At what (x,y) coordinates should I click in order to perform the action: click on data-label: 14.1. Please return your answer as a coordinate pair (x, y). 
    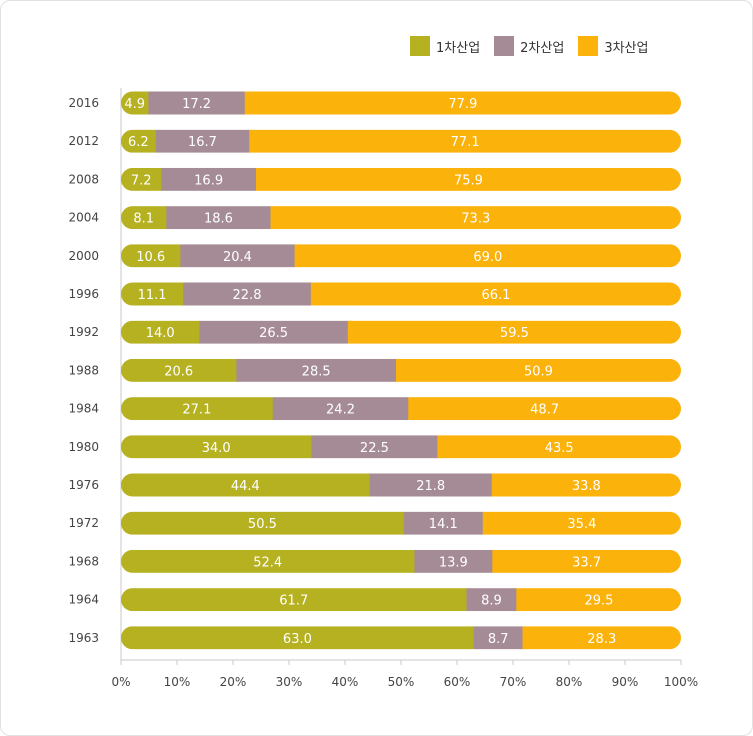
    Looking at the image, I should click on (443, 524).